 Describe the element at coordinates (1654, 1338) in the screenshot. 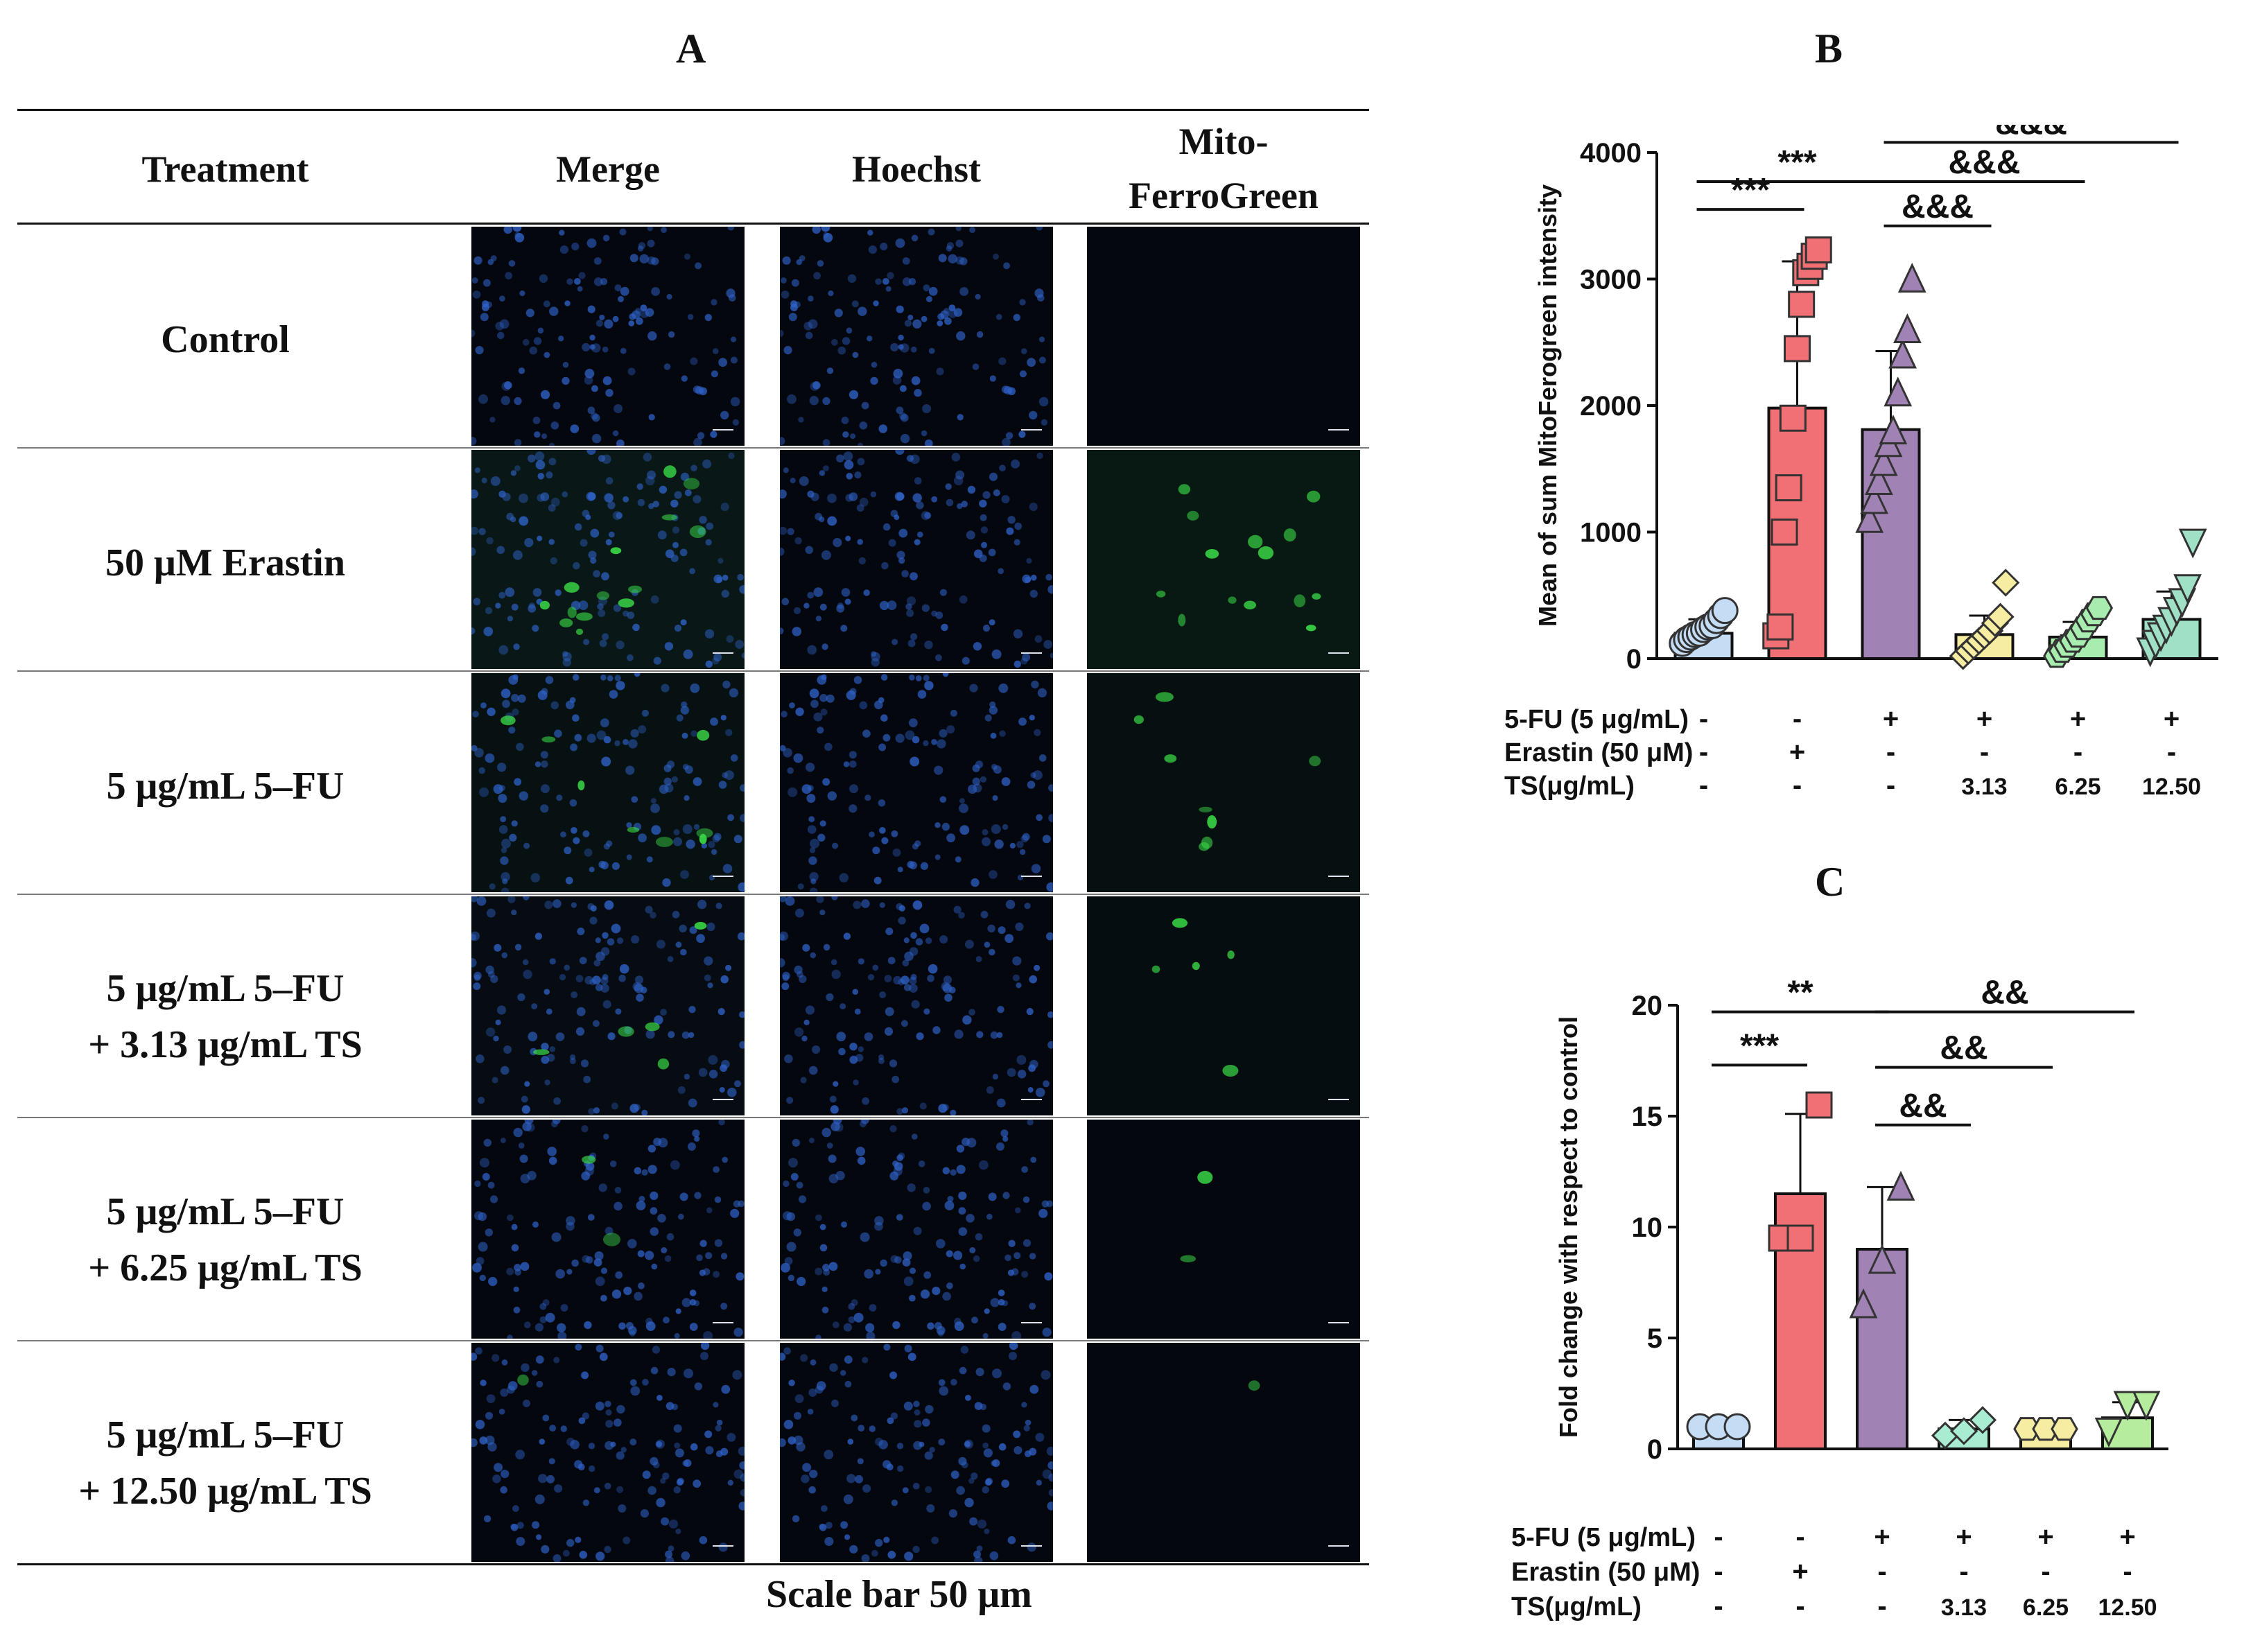

I see `y-tick-label: 5` at that location.